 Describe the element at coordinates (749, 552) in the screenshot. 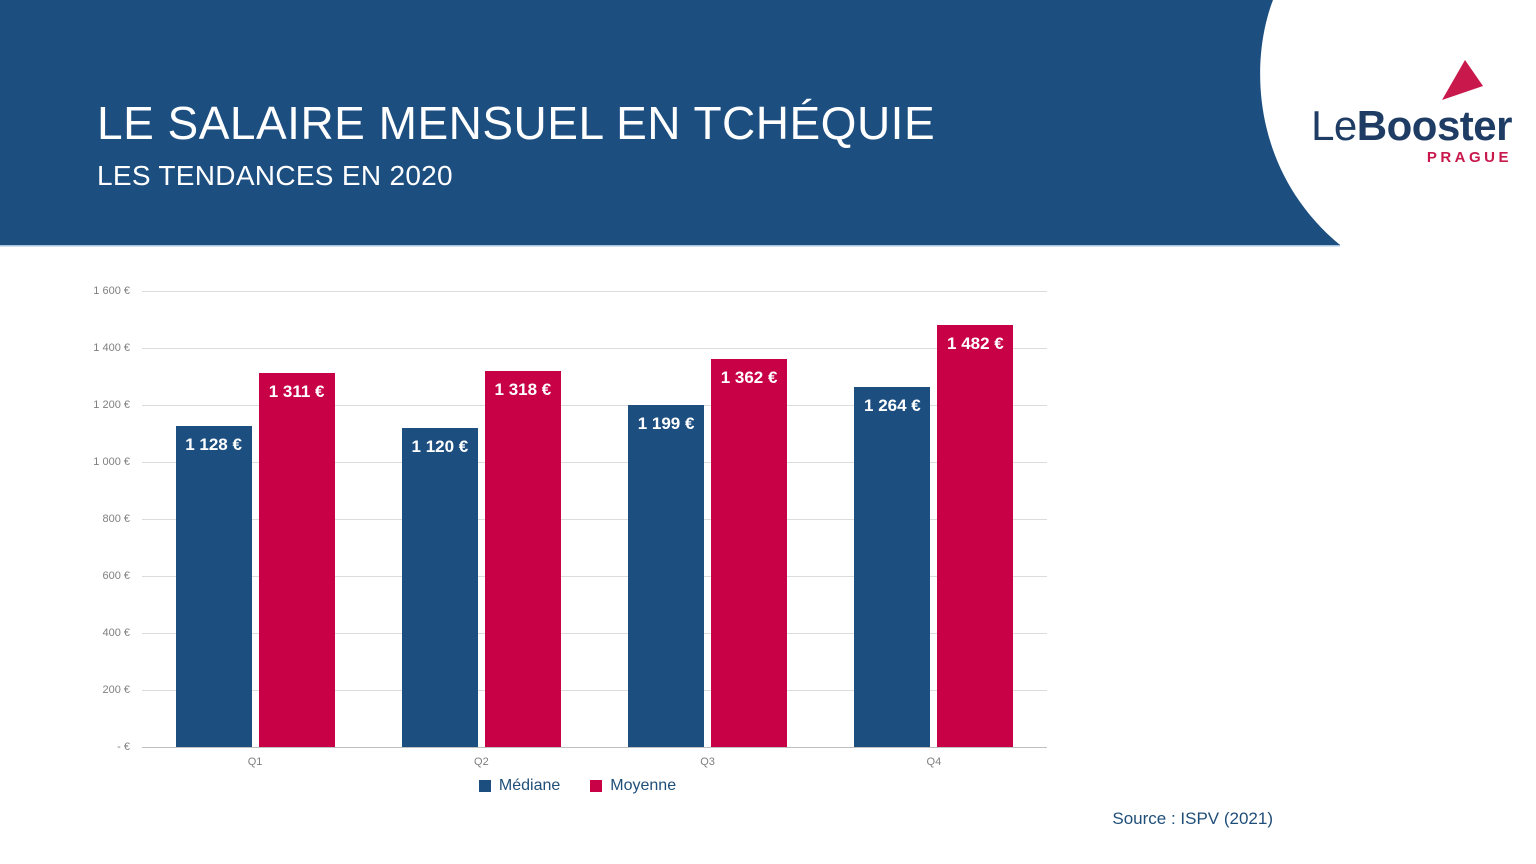

I see `bar-q3-moyenne: 1 362 €` at that location.